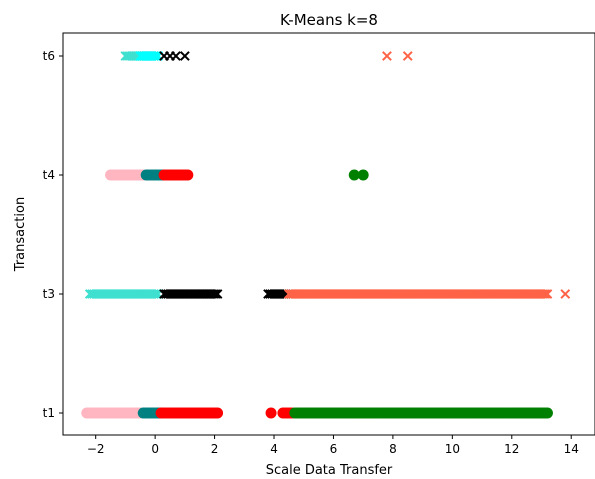  What do you see at coordinates (571, 449) in the screenshot?
I see `x-tick-label: 14` at bounding box center [571, 449].